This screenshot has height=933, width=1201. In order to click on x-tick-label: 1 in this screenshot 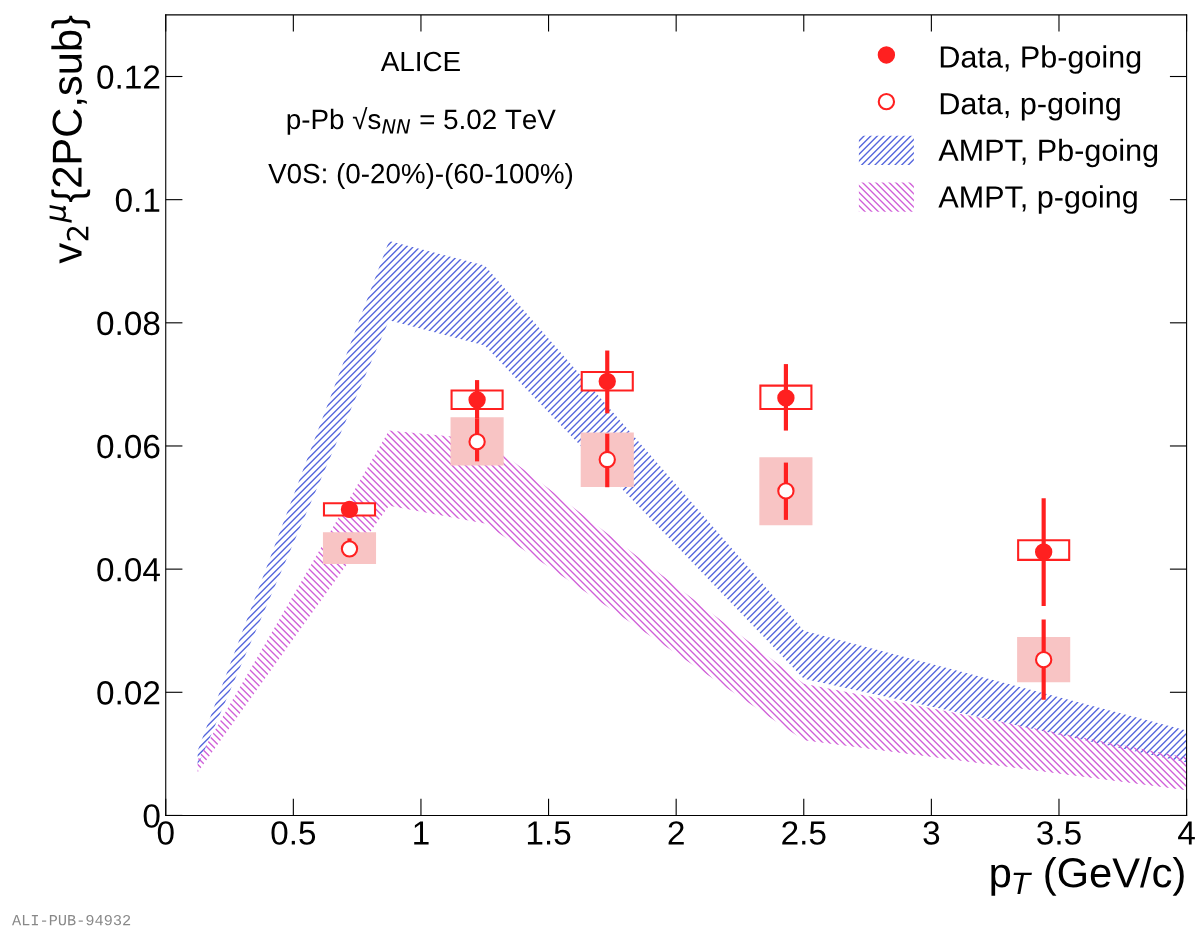, I will do `click(421, 833)`.